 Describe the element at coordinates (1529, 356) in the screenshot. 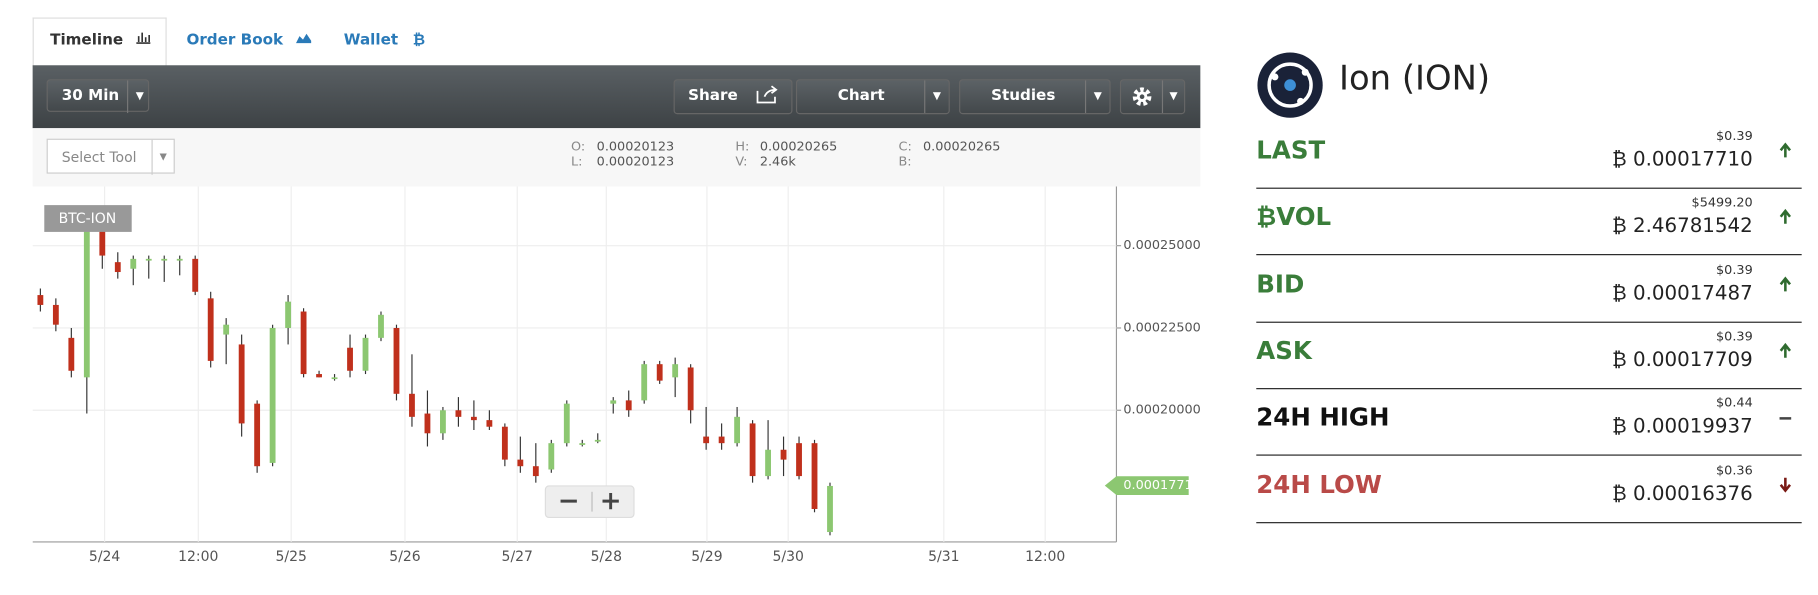

I see `stat-row: ASK $0.39 ₿ 0.00017709` at that location.